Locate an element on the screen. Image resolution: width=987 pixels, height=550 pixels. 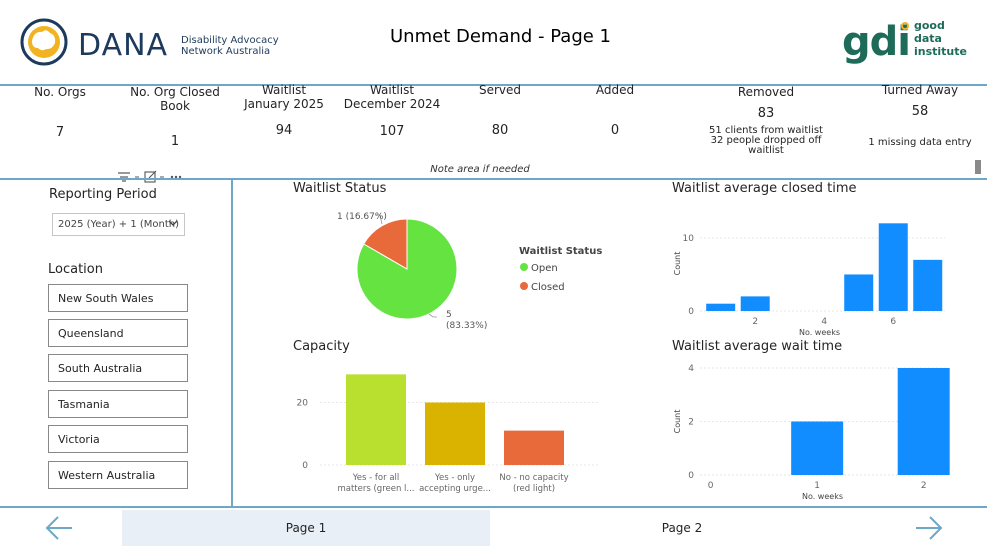
closed-time-bar-chart: 0 10 2 4 6 No. weeks Count is located at coordinates (815, 268).